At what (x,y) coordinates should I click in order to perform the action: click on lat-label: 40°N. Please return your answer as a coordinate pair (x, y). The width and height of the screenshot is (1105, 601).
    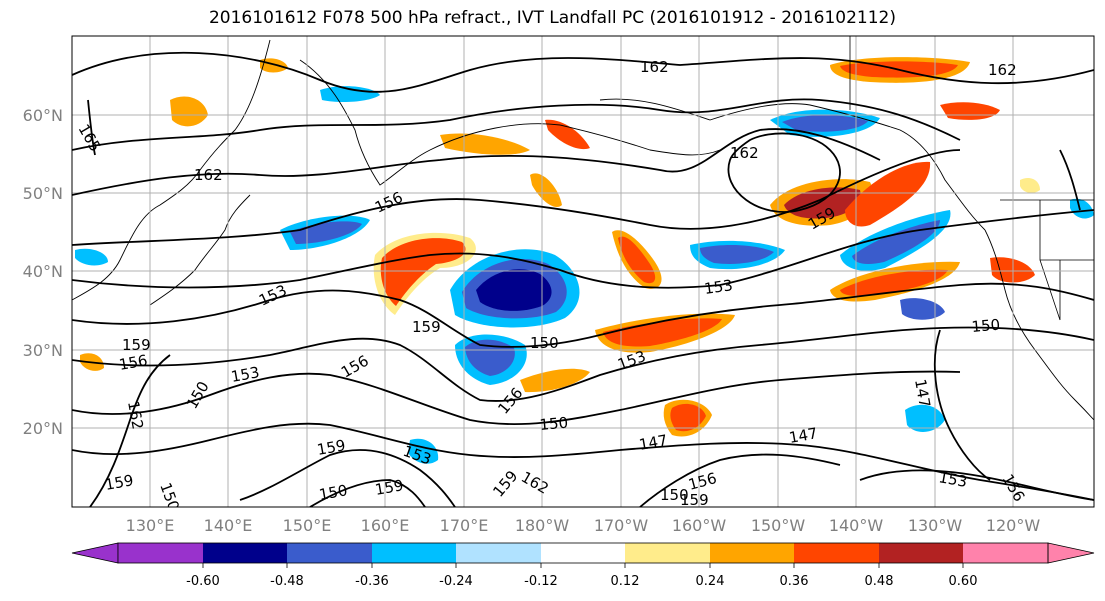
    Looking at the image, I should click on (43, 271).